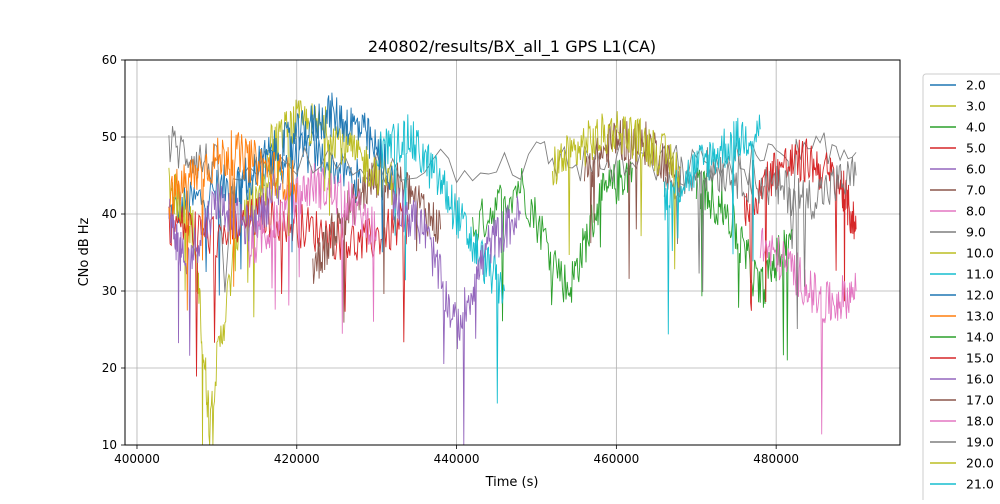  Describe the element at coordinates (980, 421) in the screenshot. I see `legend-entry: 18.0` at that location.